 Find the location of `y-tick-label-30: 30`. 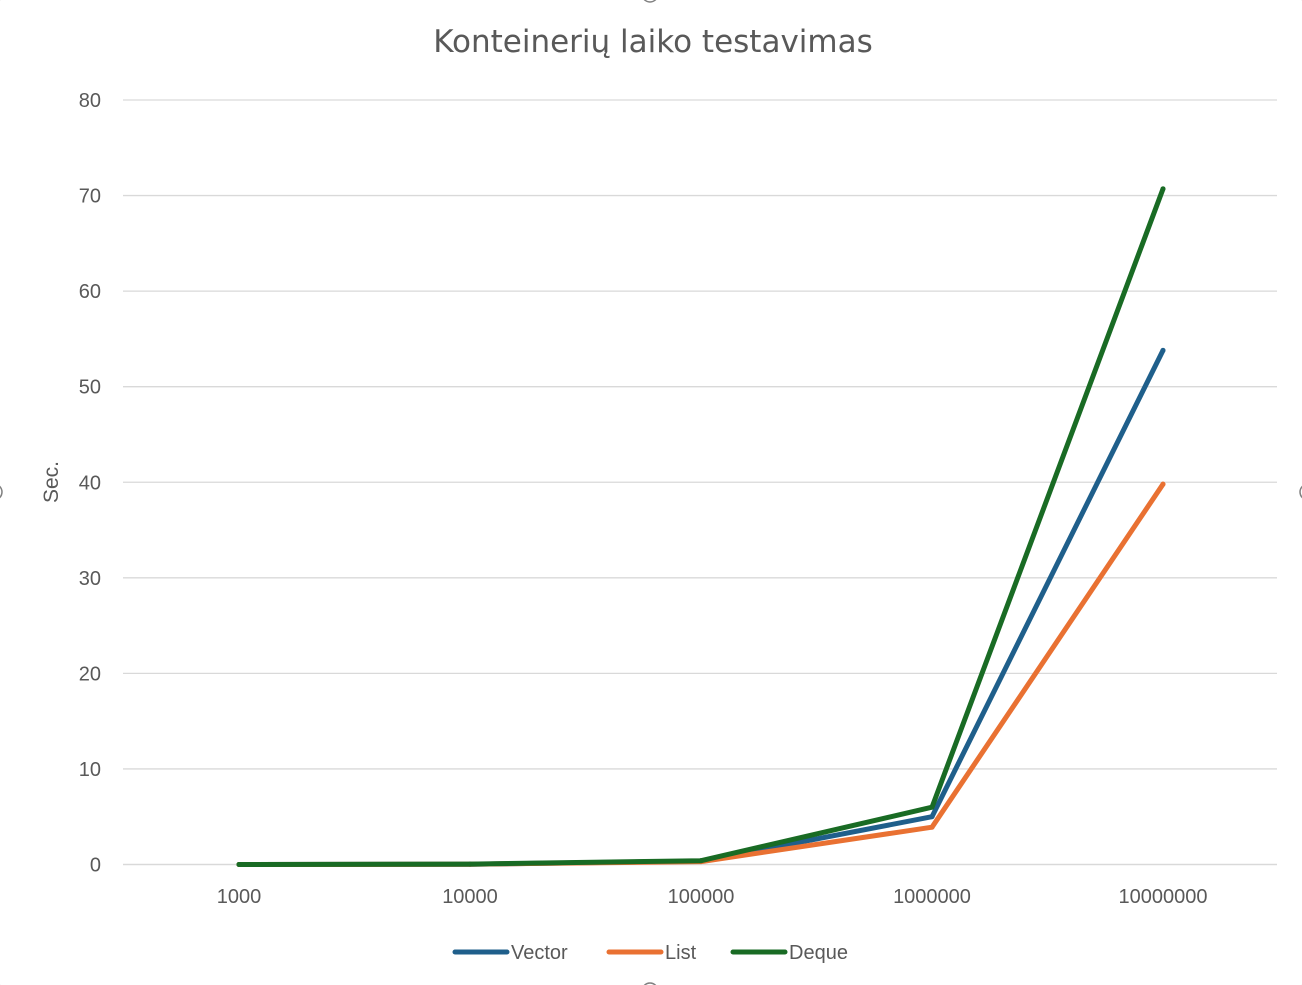

y-tick-label-30: 30 is located at coordinates (90, 579).